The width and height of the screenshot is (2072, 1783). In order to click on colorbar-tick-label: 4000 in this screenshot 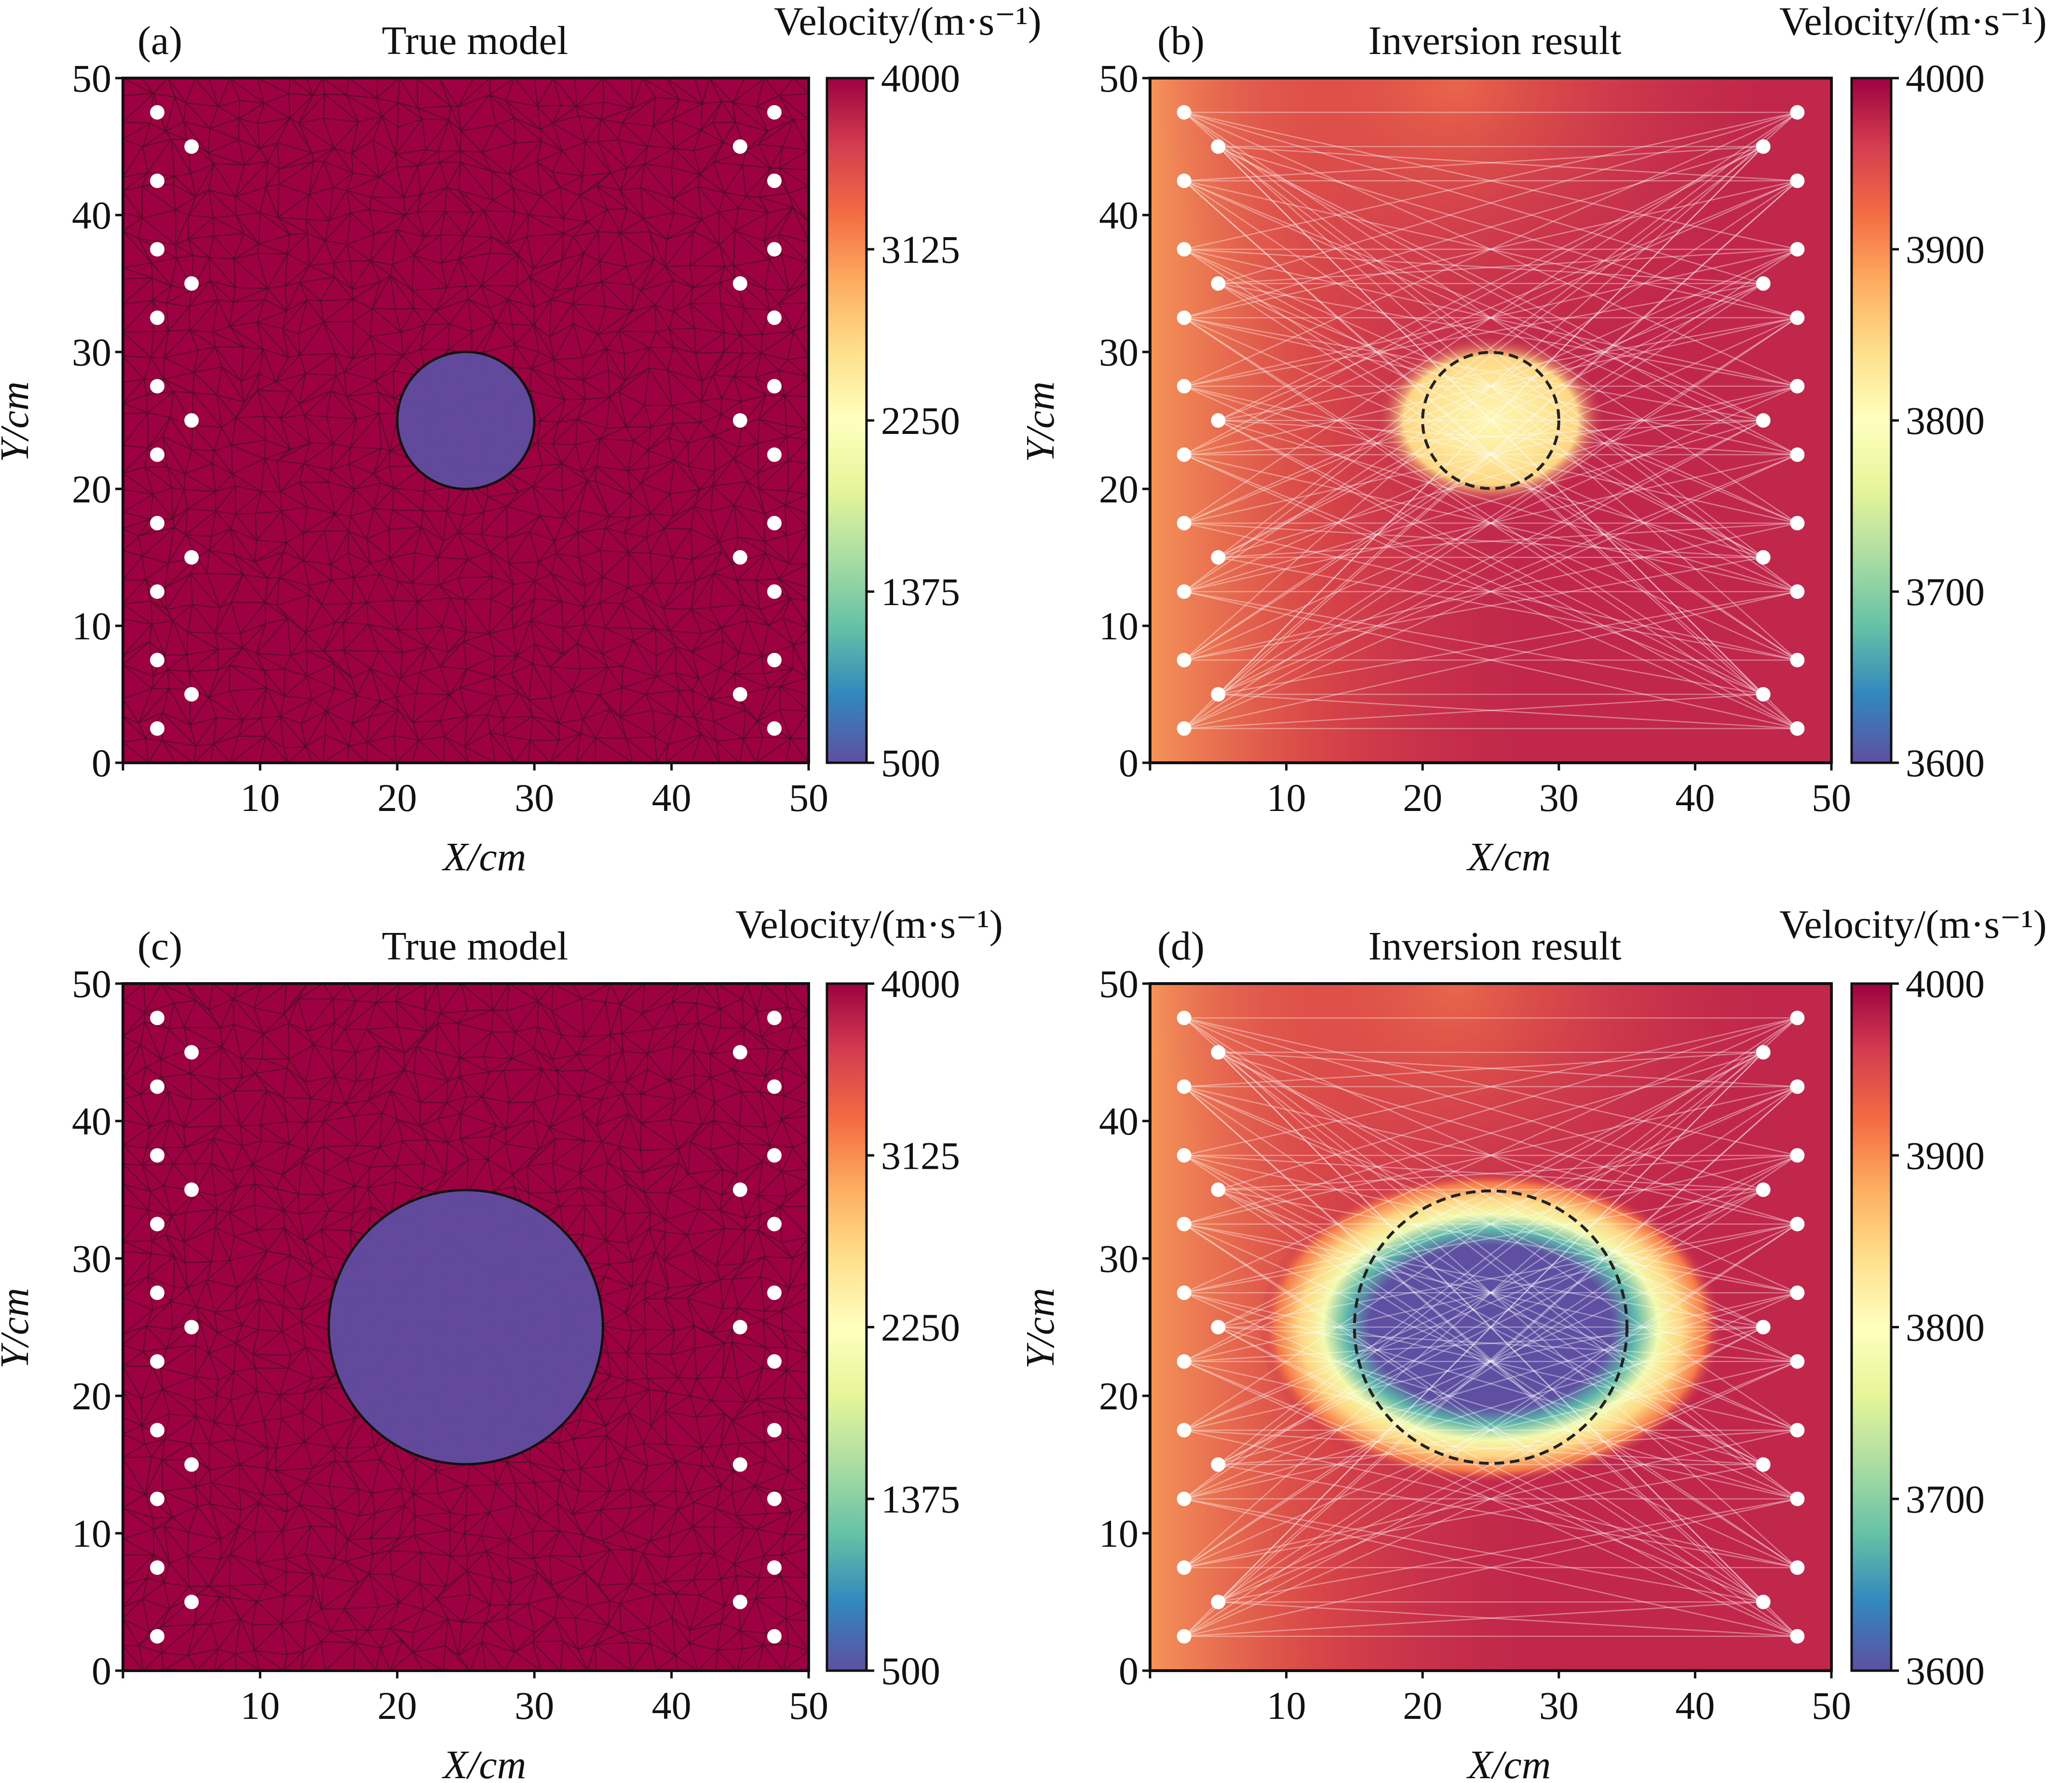, I will do `click(1946, 78)`.